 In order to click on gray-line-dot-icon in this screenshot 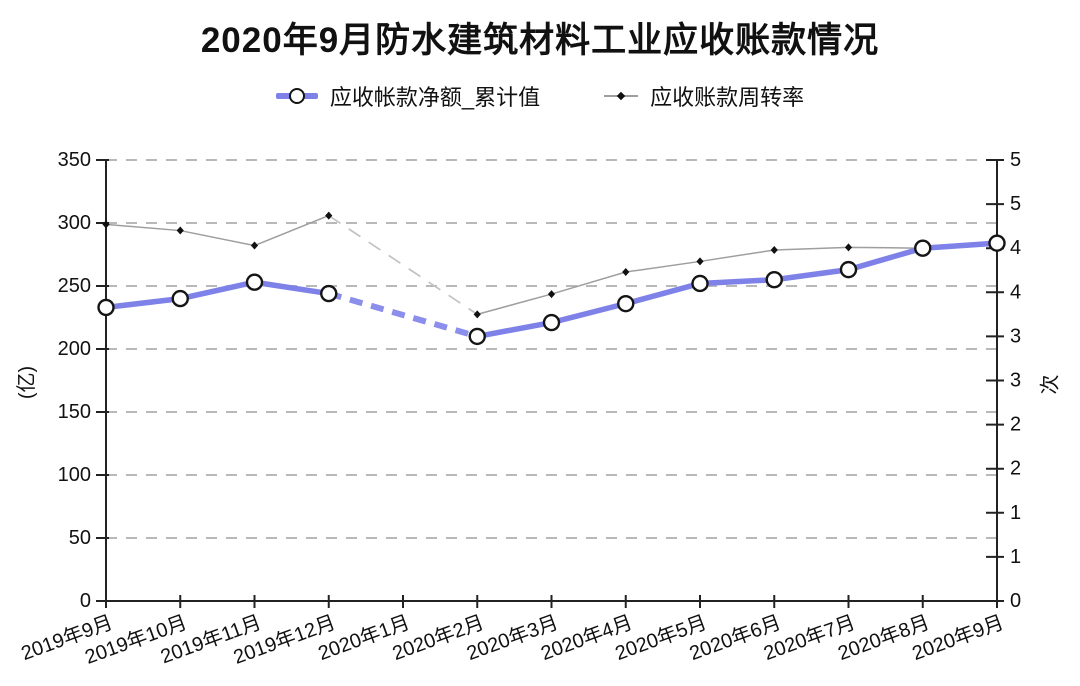, I will do `click(621, 96)`.